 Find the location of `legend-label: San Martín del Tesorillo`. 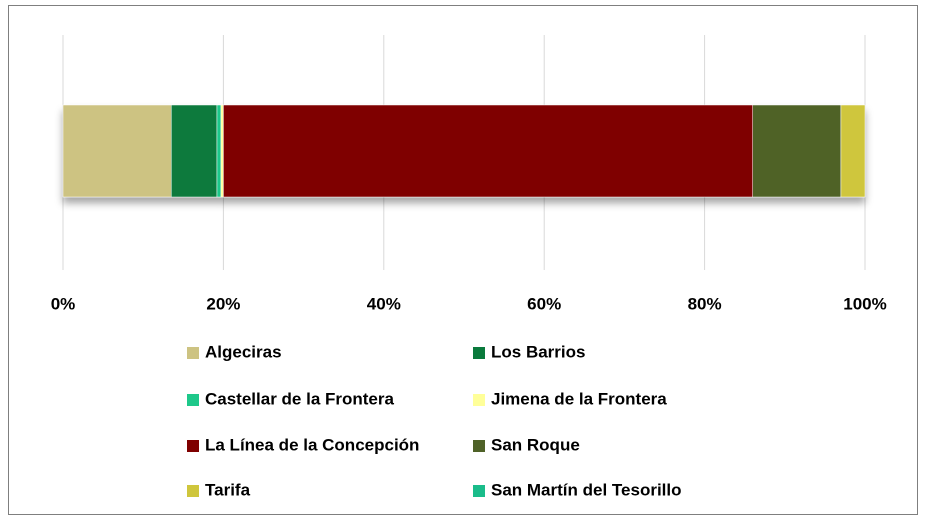

legend-label: San Martín del Tesorillo is located at coordinates (586, 489).